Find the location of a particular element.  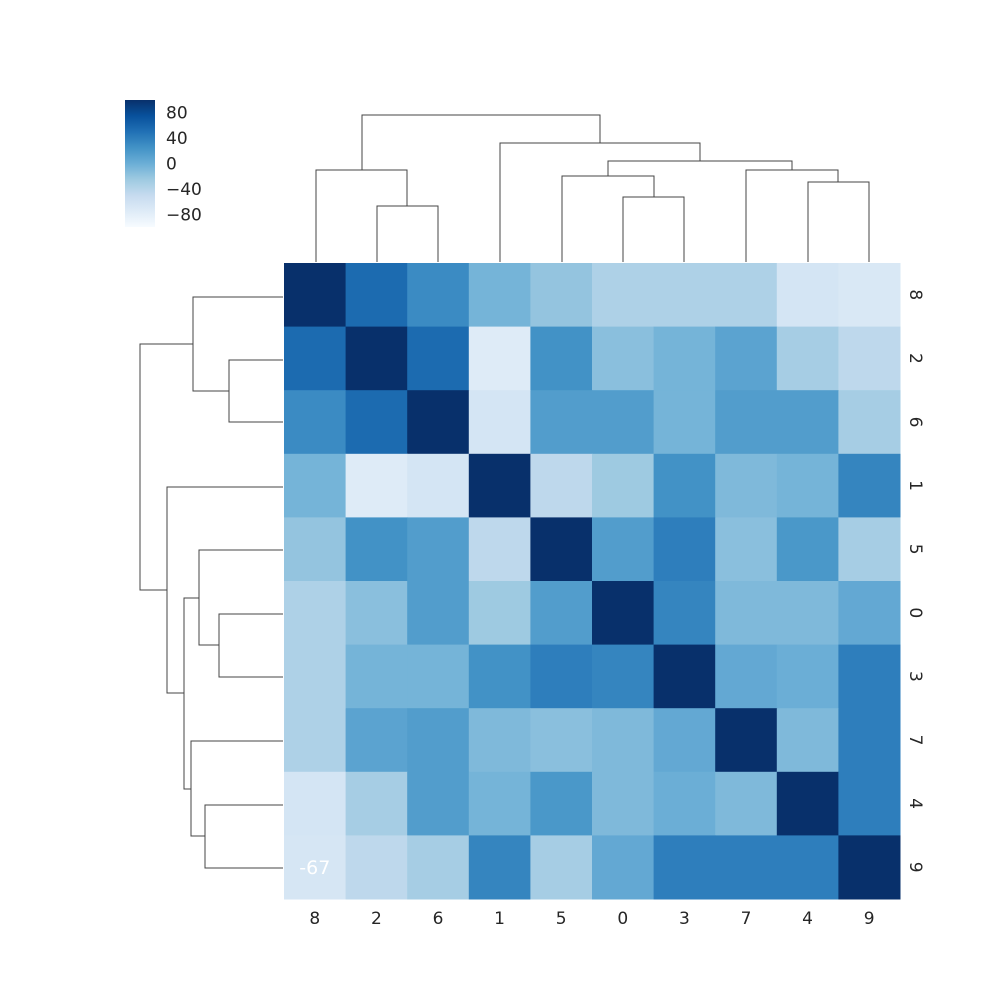

row-tick-label: 2 is located at coordinates (915, 358).